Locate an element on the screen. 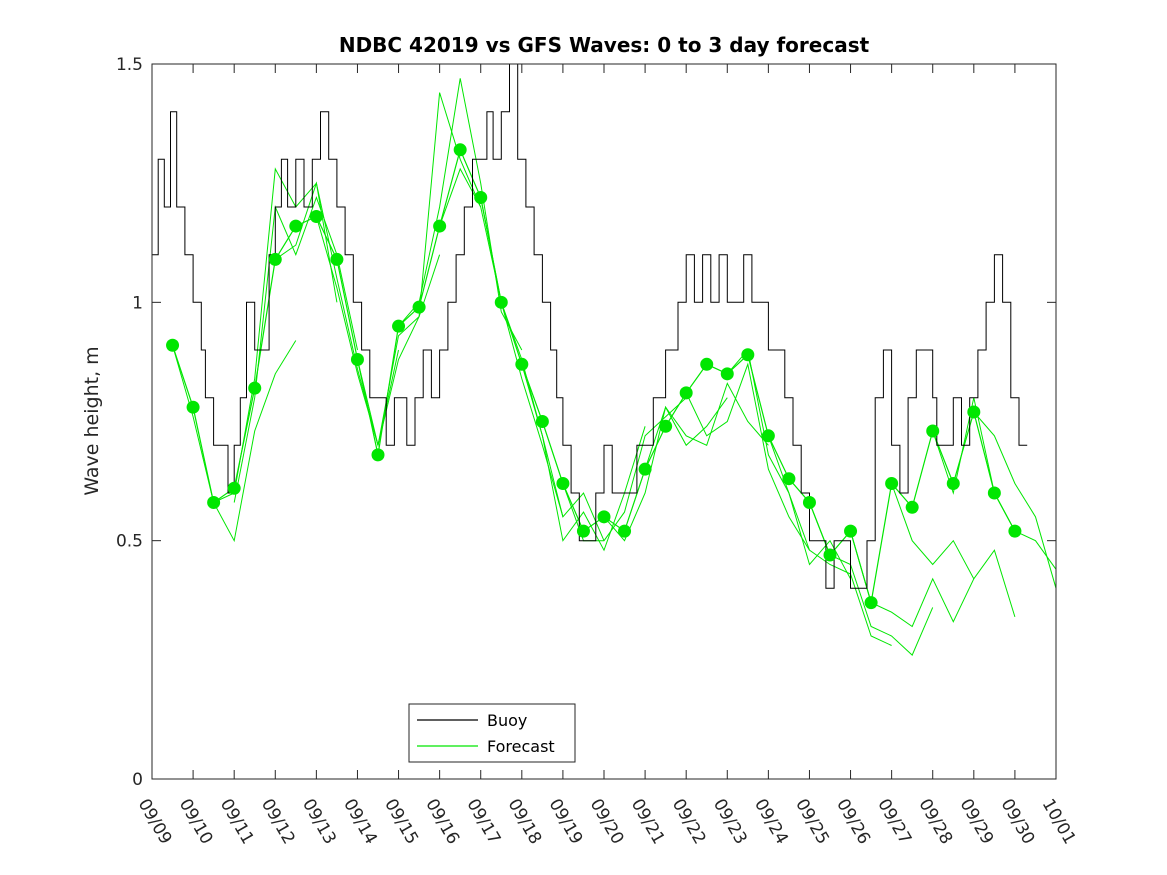 Image resolution: width=1167 pixels, height=875 pixels. y-tick-label: 1.5 is located at coordinates (129, 65).